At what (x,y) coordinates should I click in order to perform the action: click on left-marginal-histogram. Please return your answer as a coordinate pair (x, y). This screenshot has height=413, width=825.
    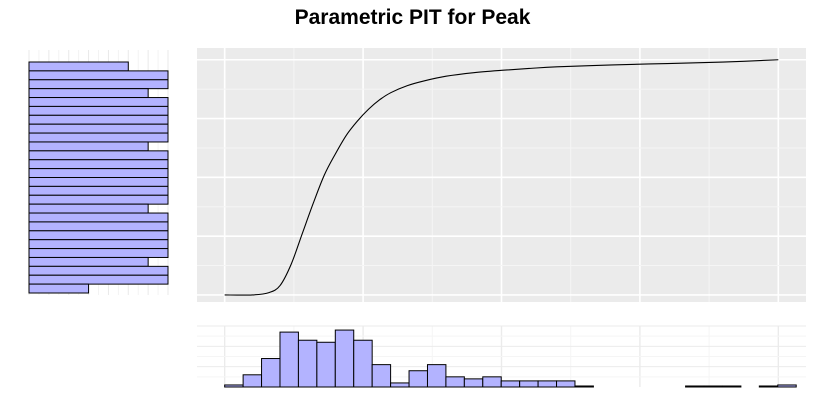
    Looking at the image, I should click on (98, 172).